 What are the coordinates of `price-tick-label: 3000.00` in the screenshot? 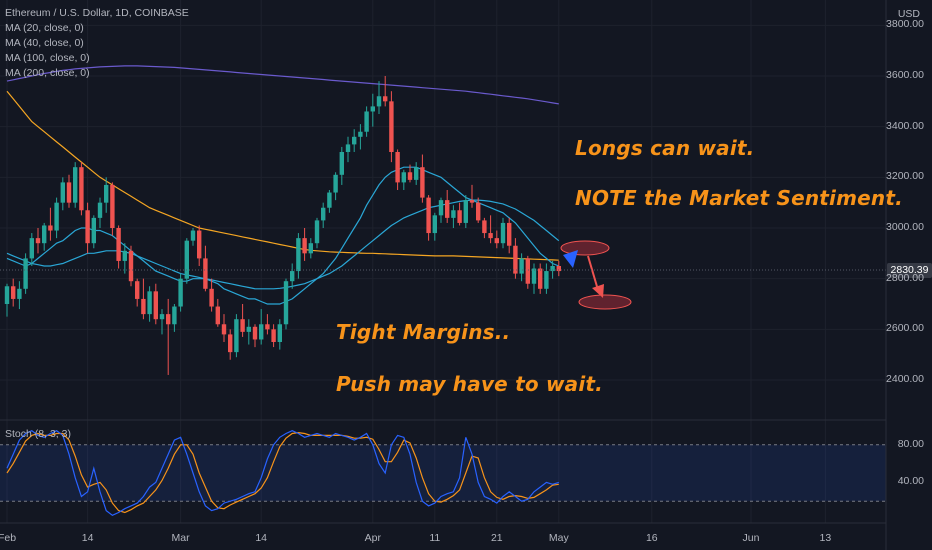 It's located at (905, 227).